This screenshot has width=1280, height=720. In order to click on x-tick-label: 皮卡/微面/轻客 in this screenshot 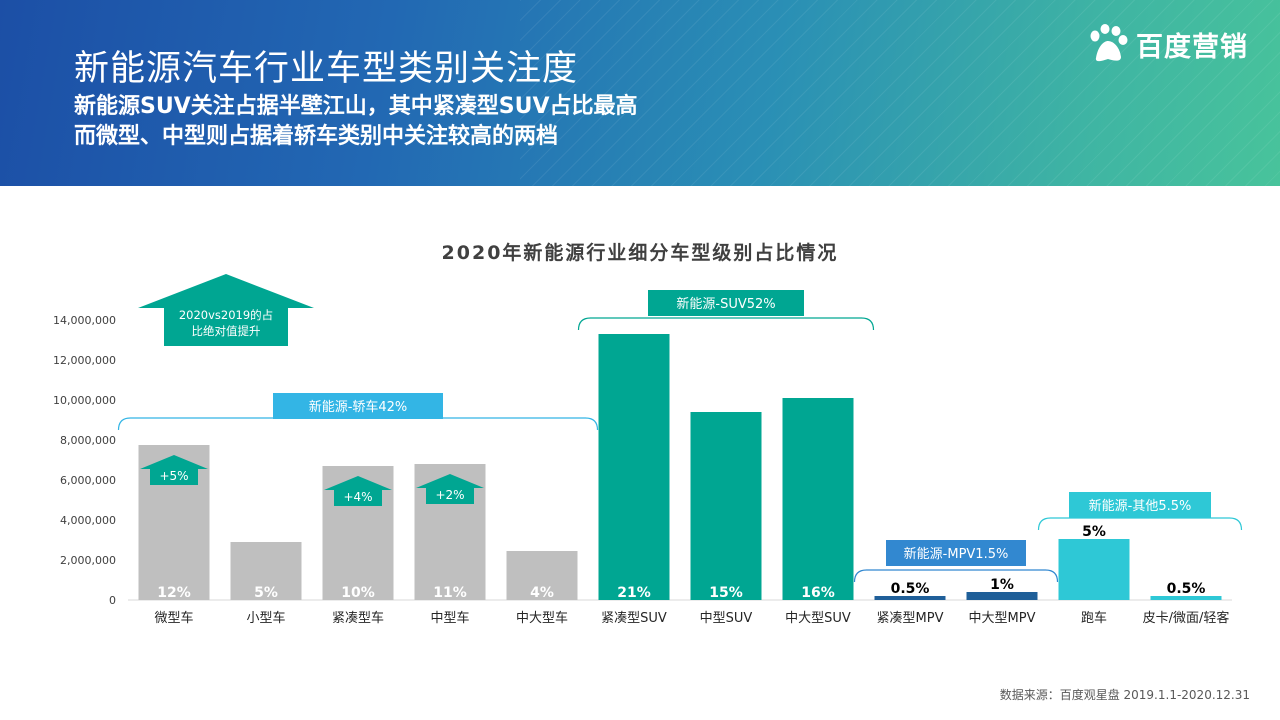, I will do `click(1186, 618)`.